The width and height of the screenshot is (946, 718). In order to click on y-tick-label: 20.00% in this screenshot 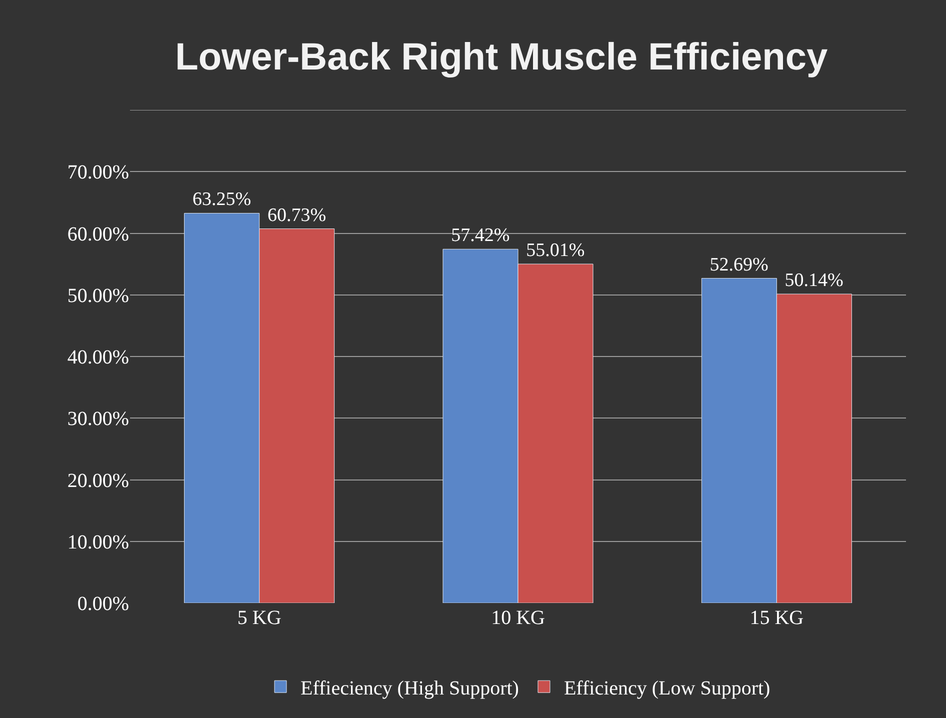, I will do `click(98, 481)`.